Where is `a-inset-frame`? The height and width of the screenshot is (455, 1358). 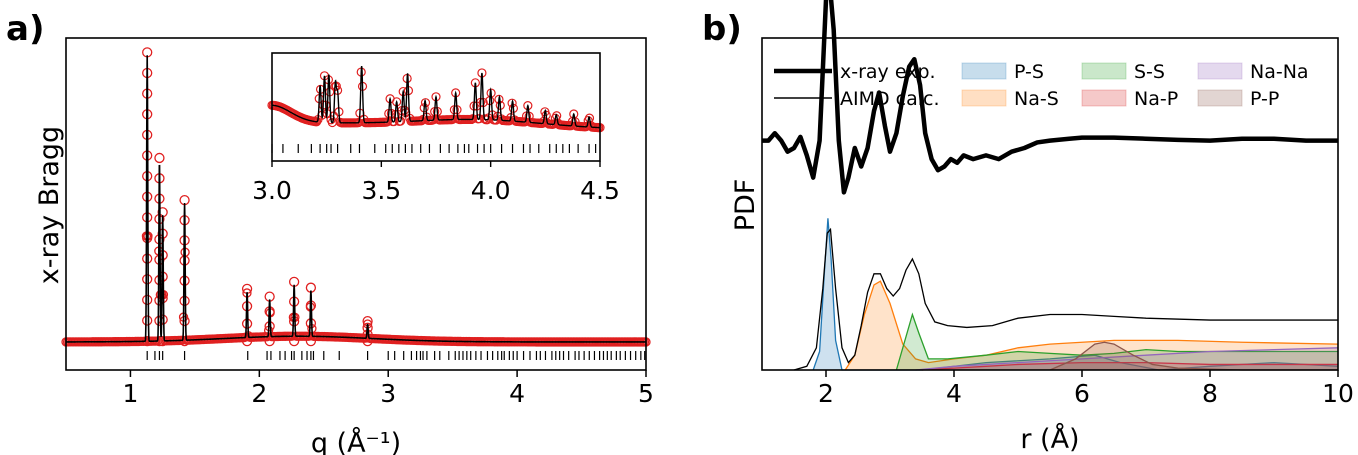 a-inset-frame is located at coordinates (436, 107).